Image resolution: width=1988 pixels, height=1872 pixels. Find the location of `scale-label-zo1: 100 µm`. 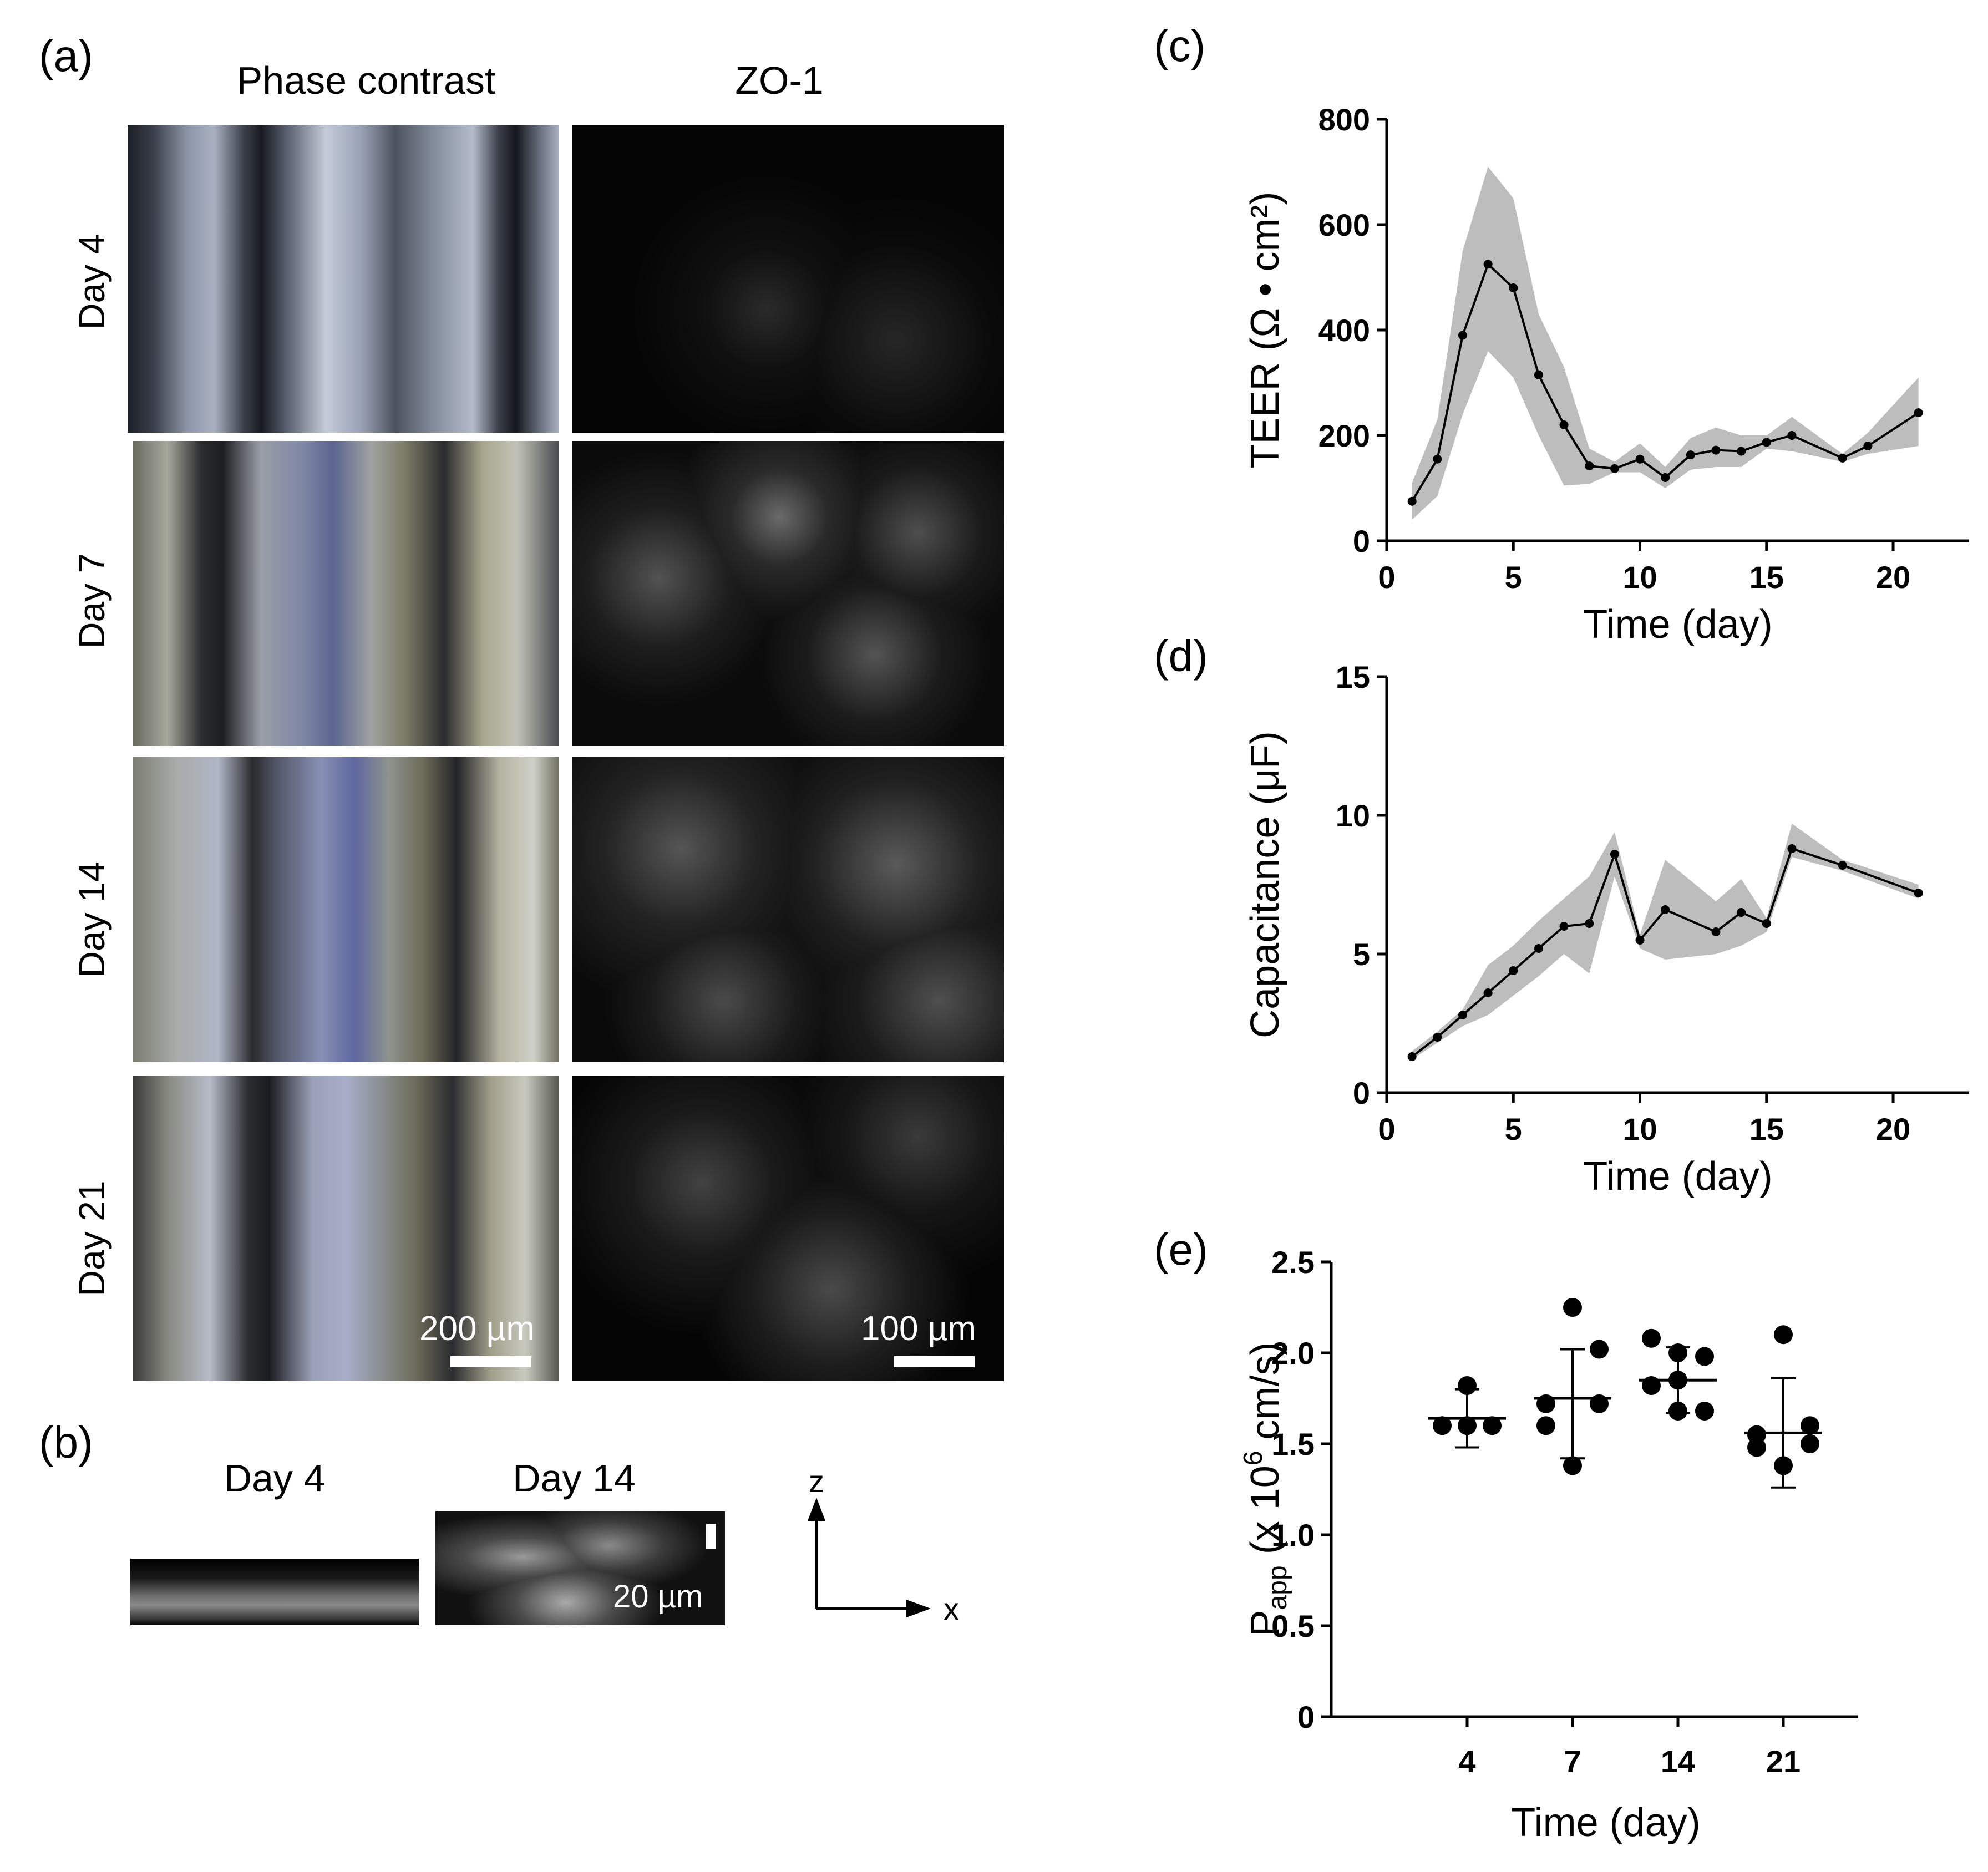

scale-label-zo1: 100 µm is located at coordinates (919, 1329).